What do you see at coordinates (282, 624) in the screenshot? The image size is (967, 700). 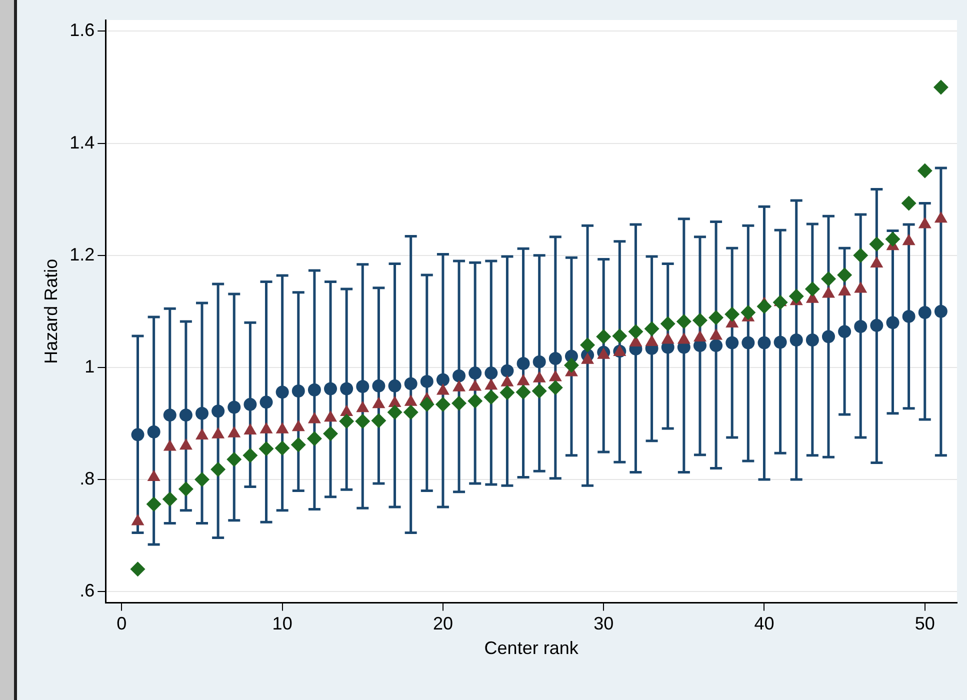 I see `x-tick-label: 10` at bounding box center [282, 624].